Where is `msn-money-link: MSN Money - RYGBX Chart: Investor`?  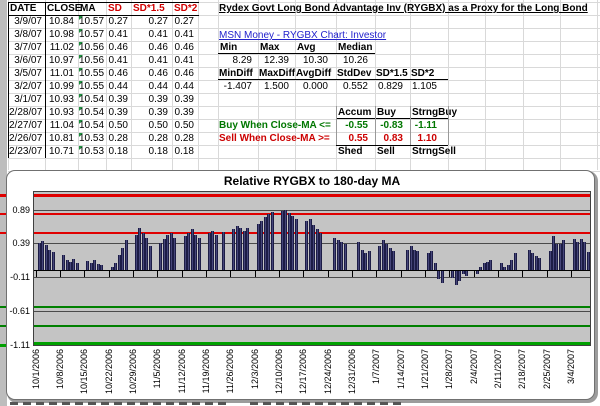 msn-money-link: MSN Money - RYGBX Chart: Investor is located at coordinates (303, 35).